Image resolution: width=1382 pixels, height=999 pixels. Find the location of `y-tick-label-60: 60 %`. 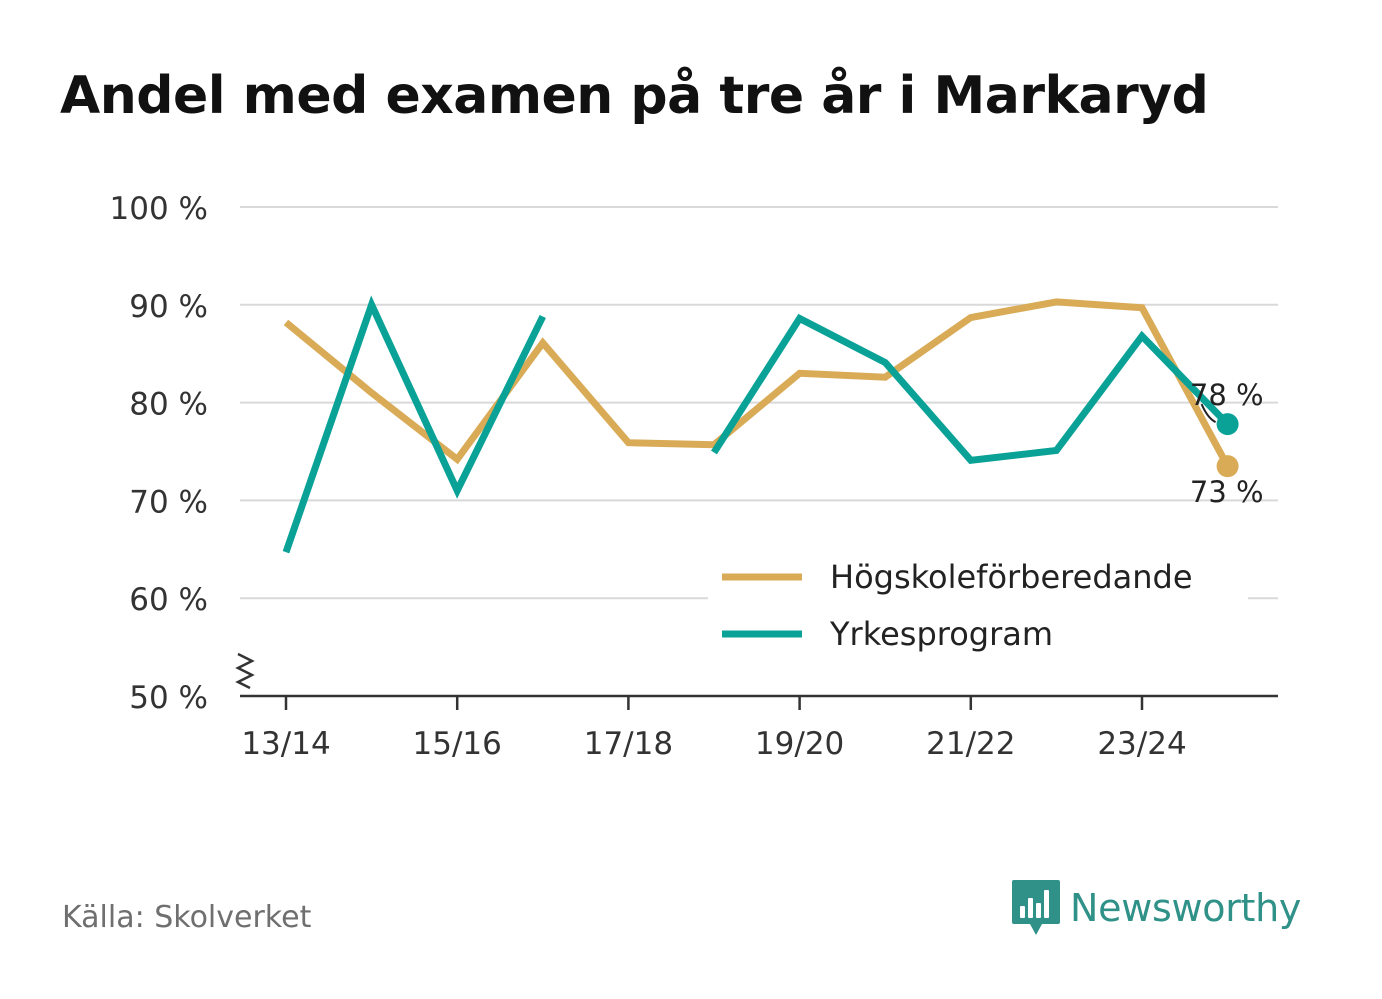

y-tick-label-60: 60 % is located at coordinates (168, 600).